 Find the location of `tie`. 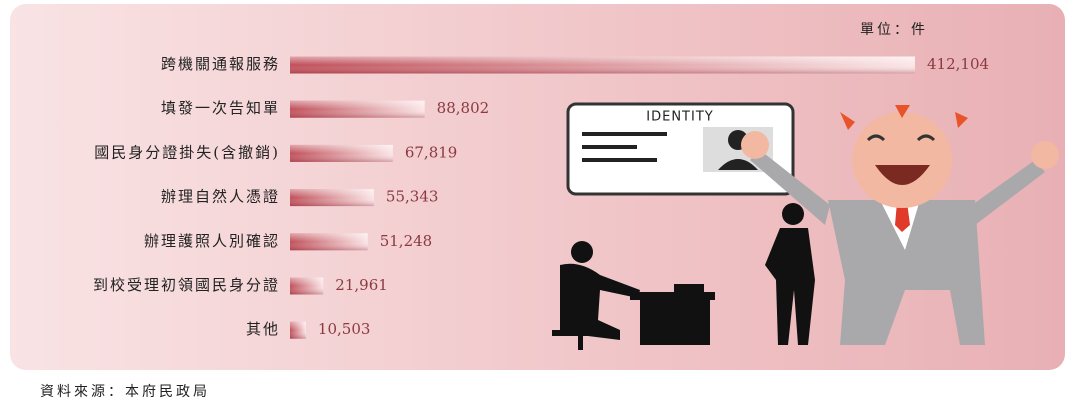

tie is located at coordinates (902, 217).